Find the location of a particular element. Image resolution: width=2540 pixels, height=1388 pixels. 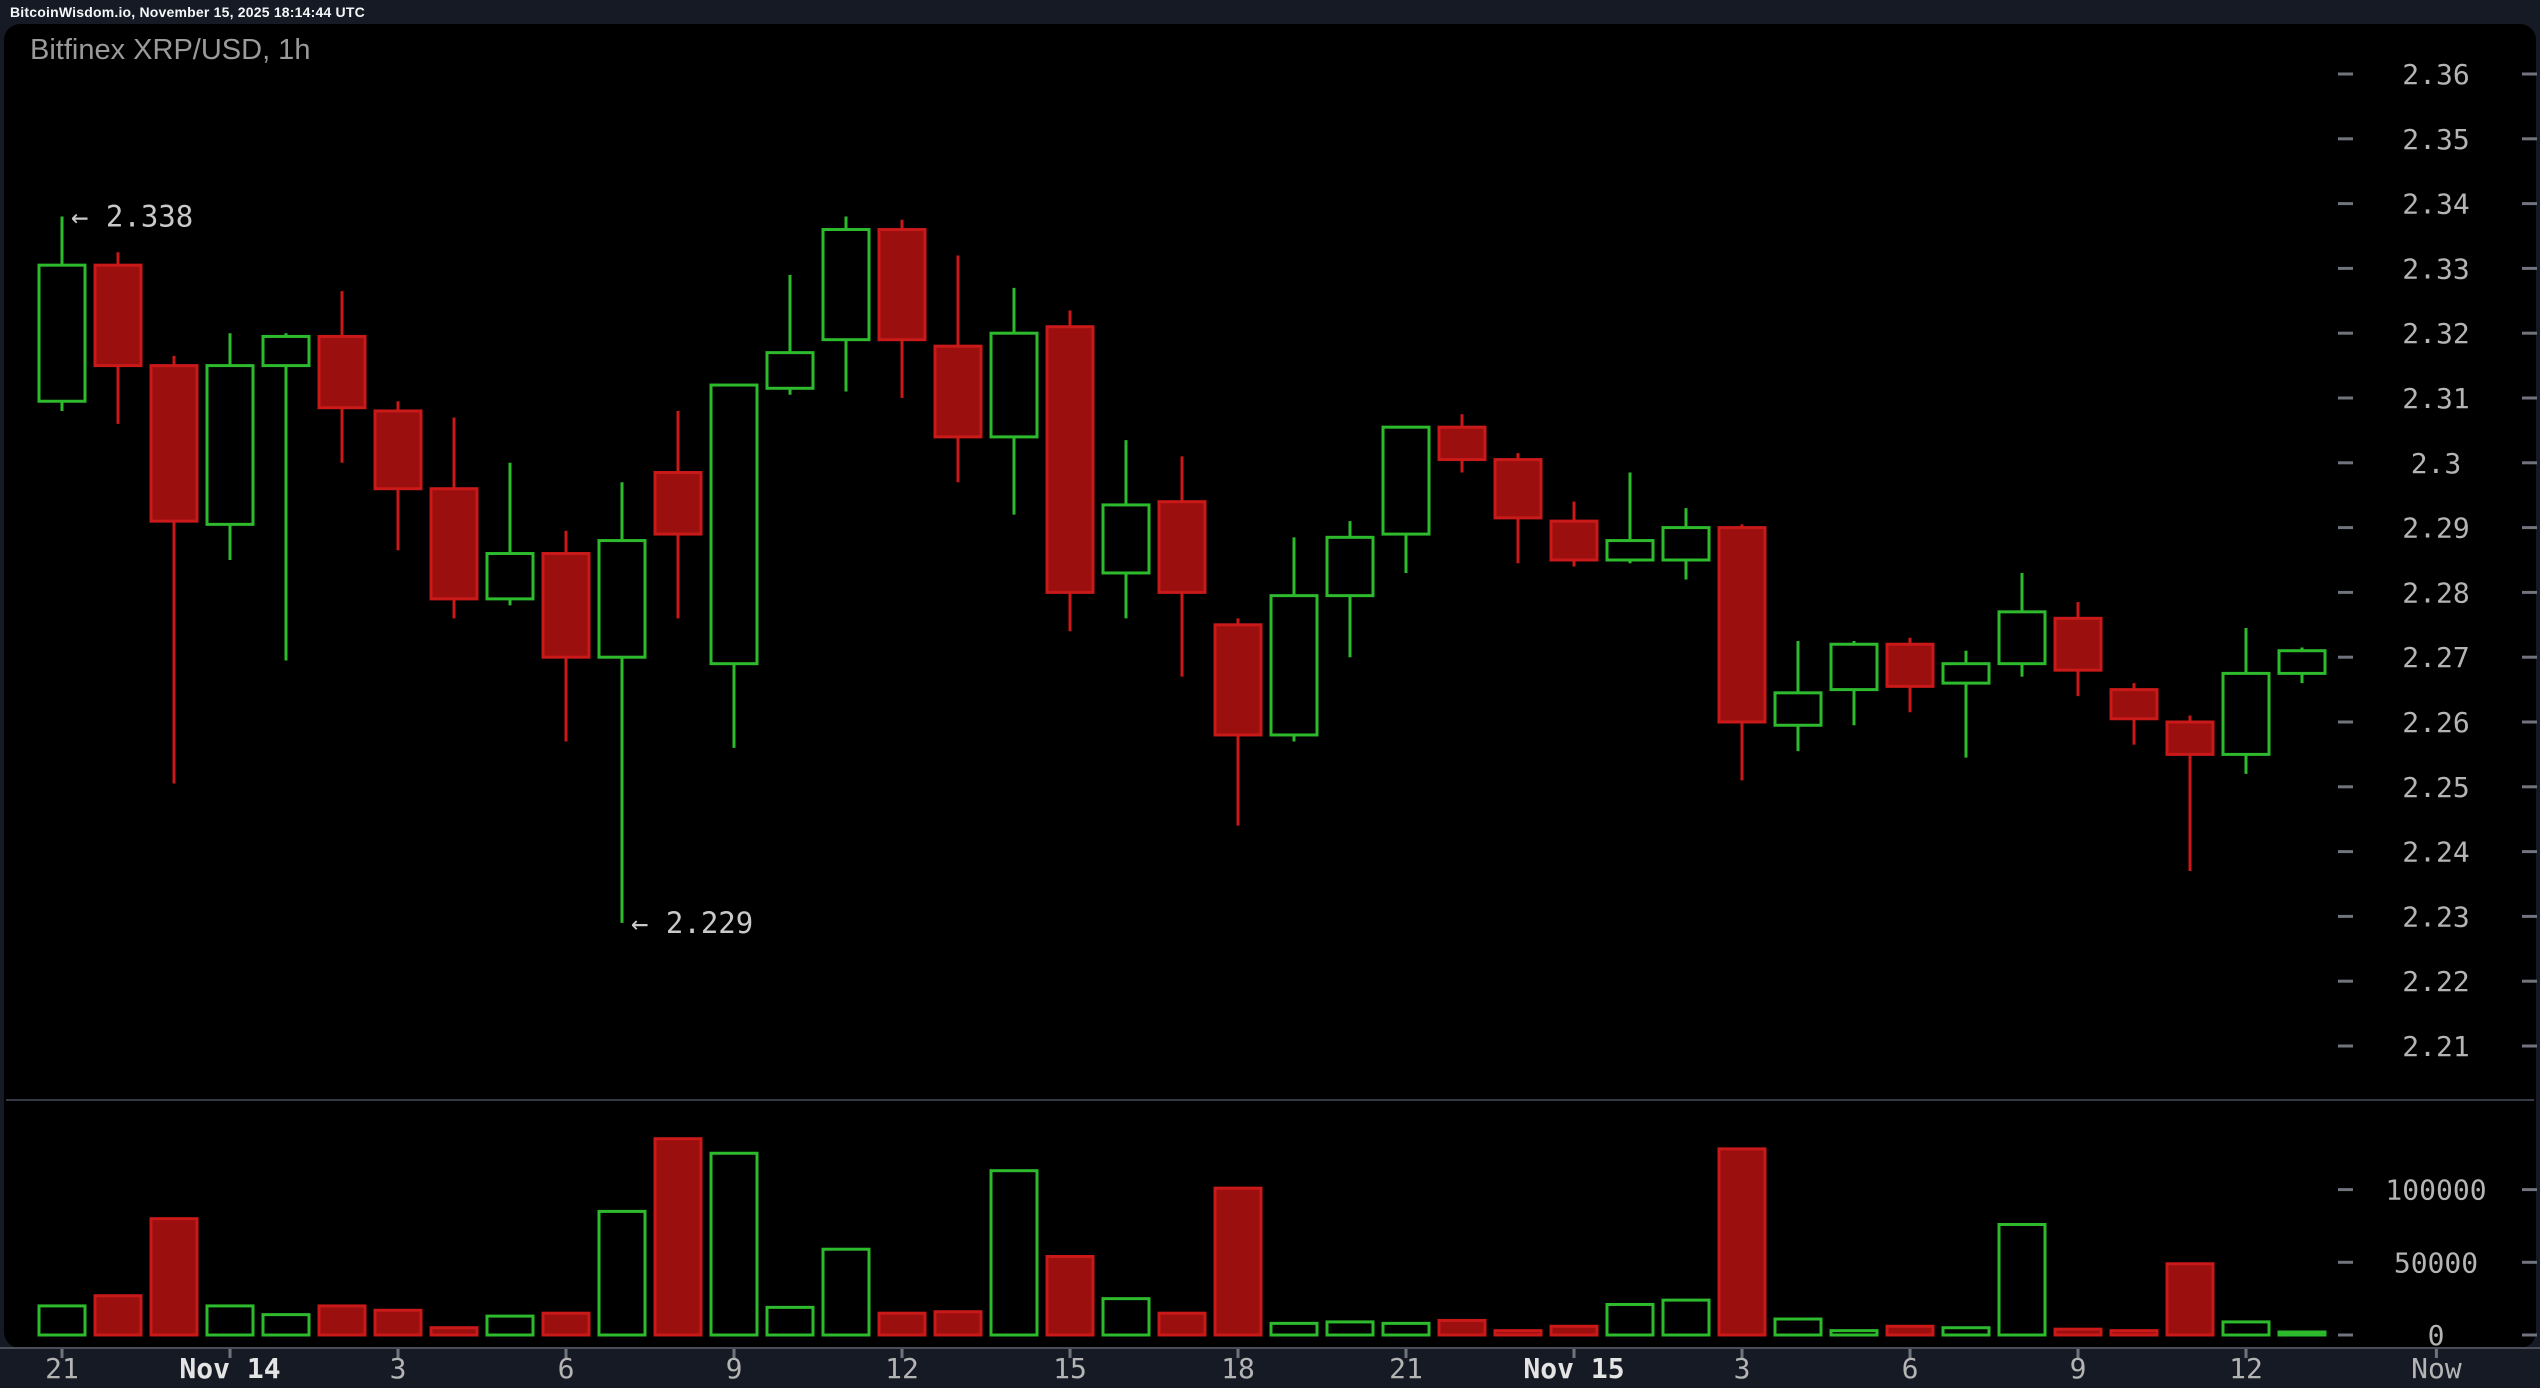

time-tick-label: 9 is located at coordinates (734, 1368).